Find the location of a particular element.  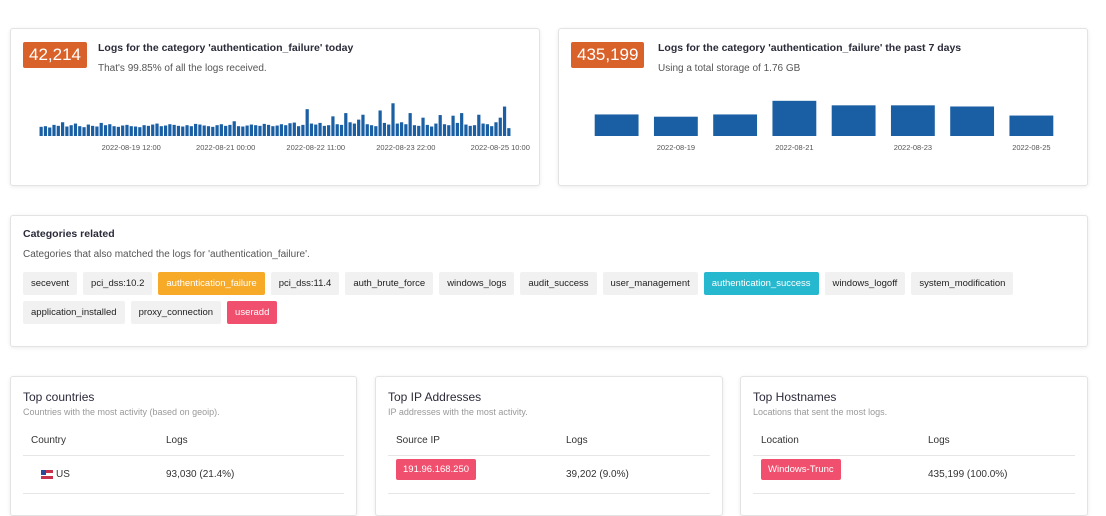

category-tag: pci_dss:11.4 is located at coordinates (305, 283).